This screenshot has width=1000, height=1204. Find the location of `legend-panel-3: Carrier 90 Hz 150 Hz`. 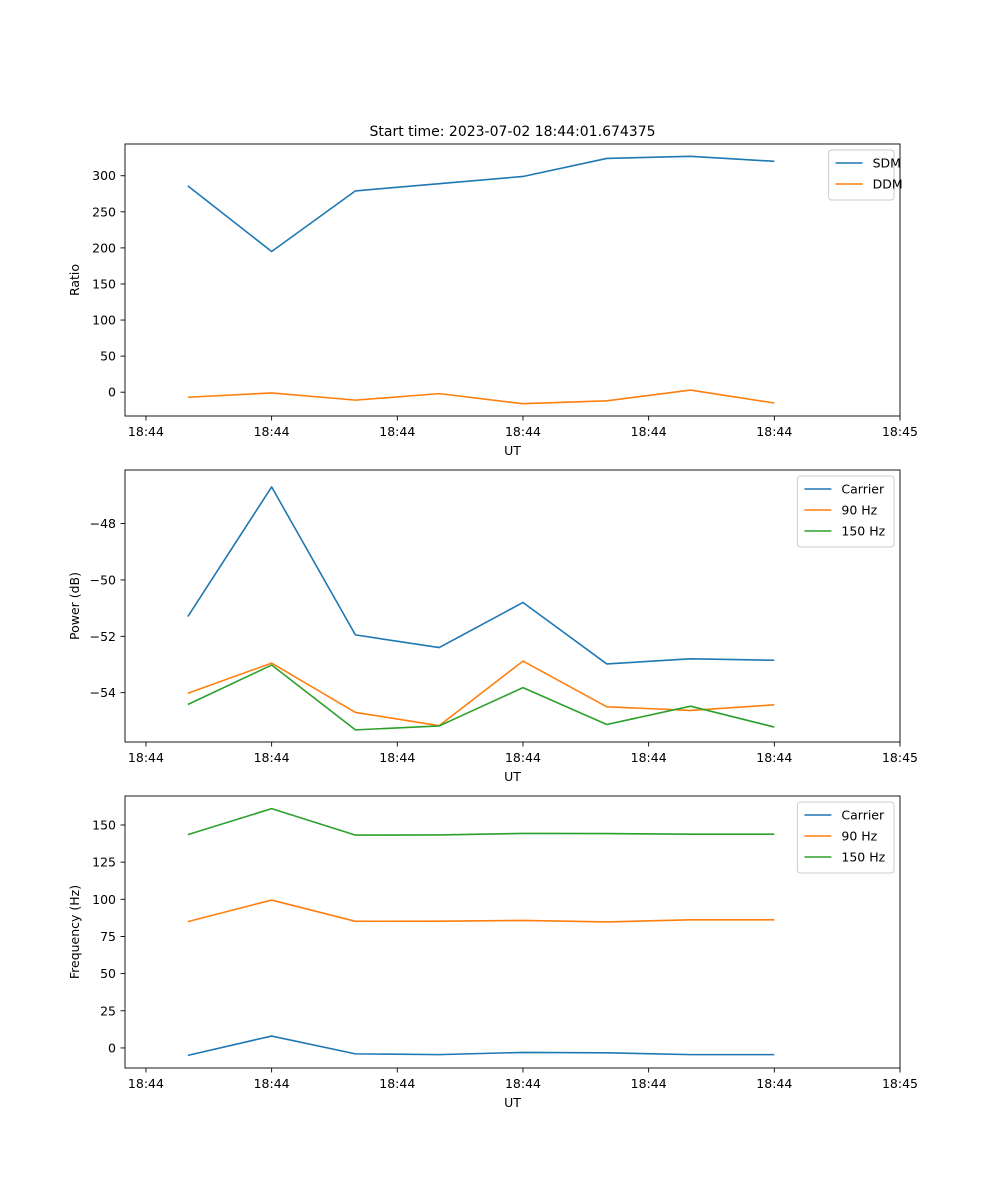

legend-panel-3: Carrier 90 Hz 150 Hz is located at coordinates (845, 837).